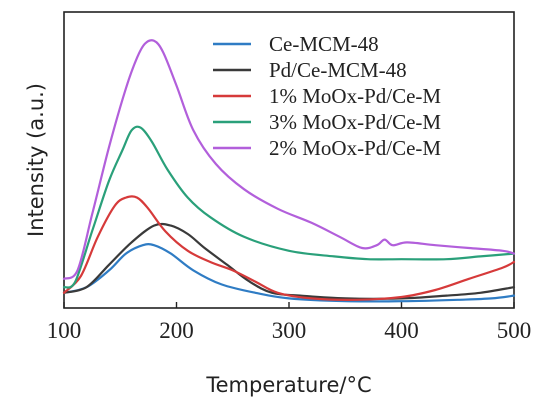 This screenshot has width=539, height=402. Describe the element at coordinates (355, 122) in the screenshot. I see `legend-label-4: 3% MoOx-Pd/Ce-M` at that location.